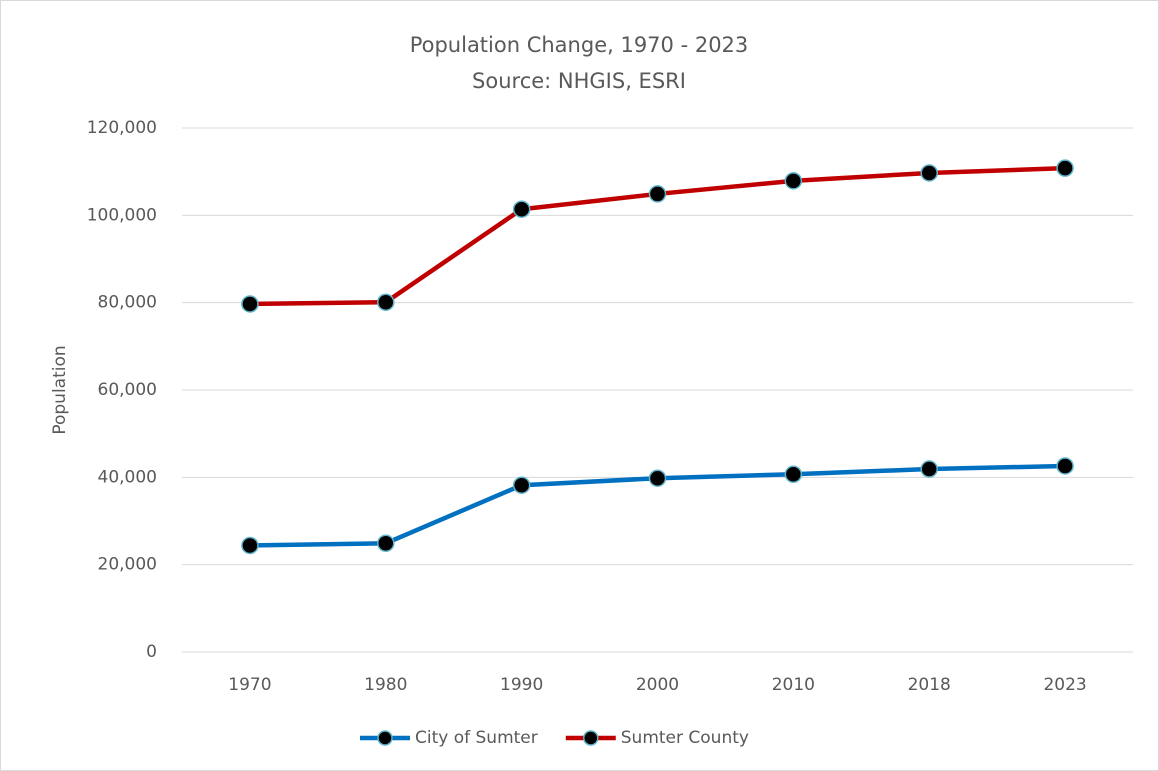 Image resolution: width=1159 pixels, height=771 pixels. Describe the element at coordinates (127, 477) in the screenshot. I see `y-tick-label: 40,000` at that location.